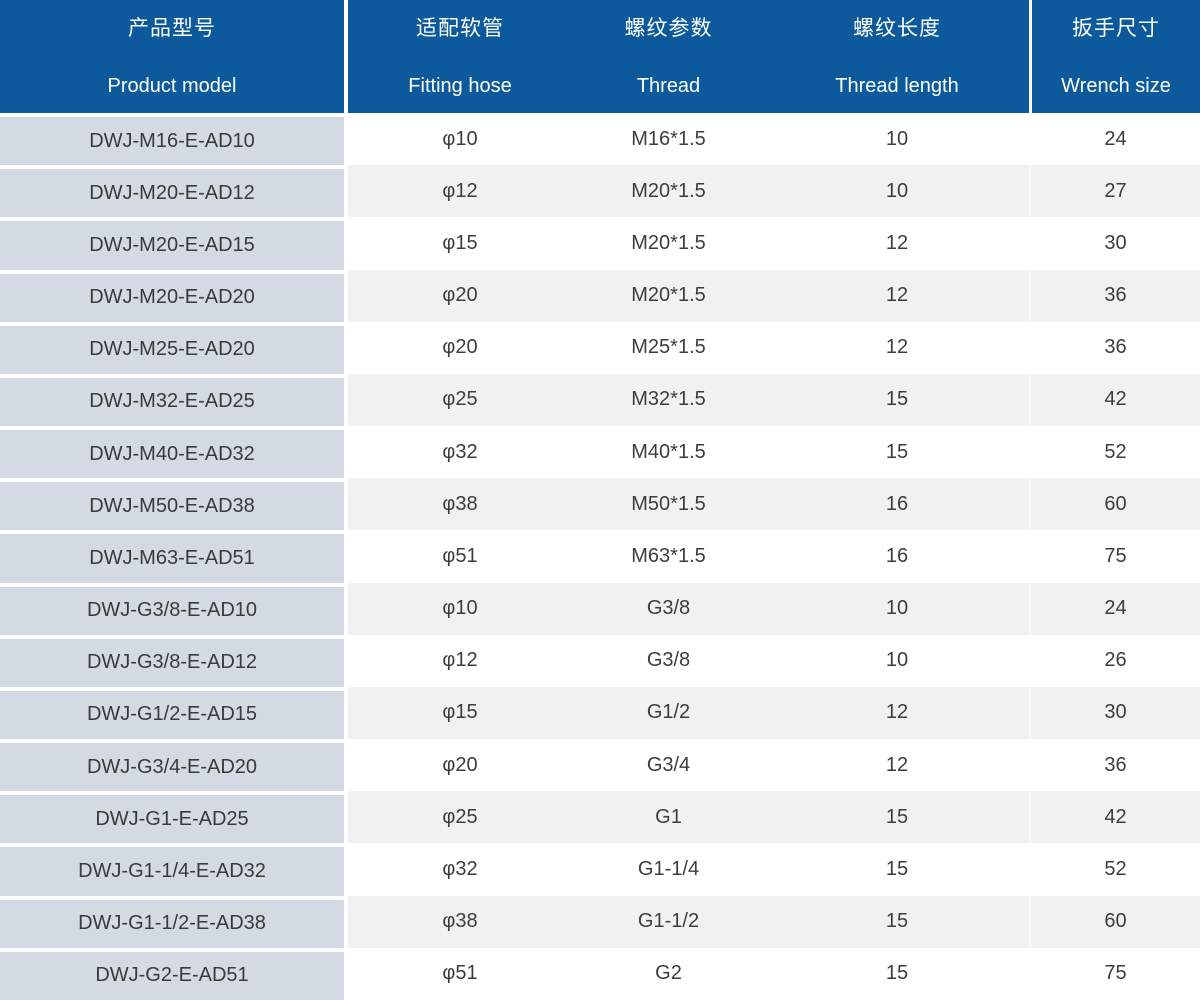 The width and height of the screenshot is (1200, 1000). Describe the element at coordinates (172, 295) in the screenshot. I see `cell-product-model: DWJ-M20-E-AD20` at that location.